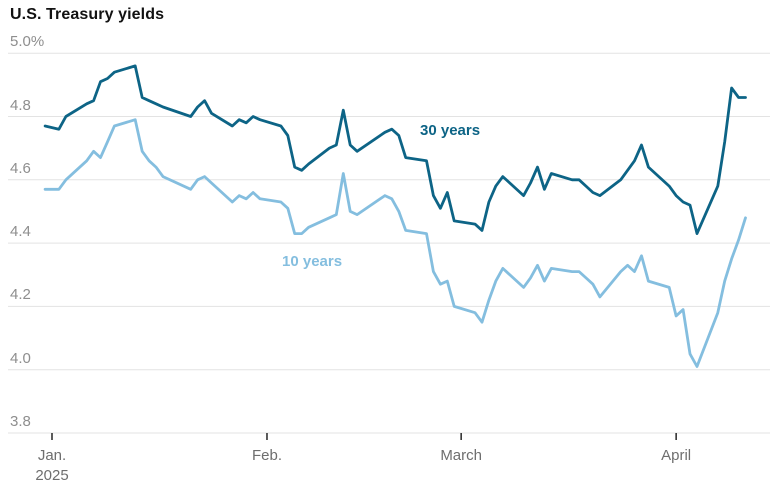 The image size is (782, 494). Describe the element at coordinates (450, 130) in the screenshot. I see `series-label-30-years: 30 years` at that location.